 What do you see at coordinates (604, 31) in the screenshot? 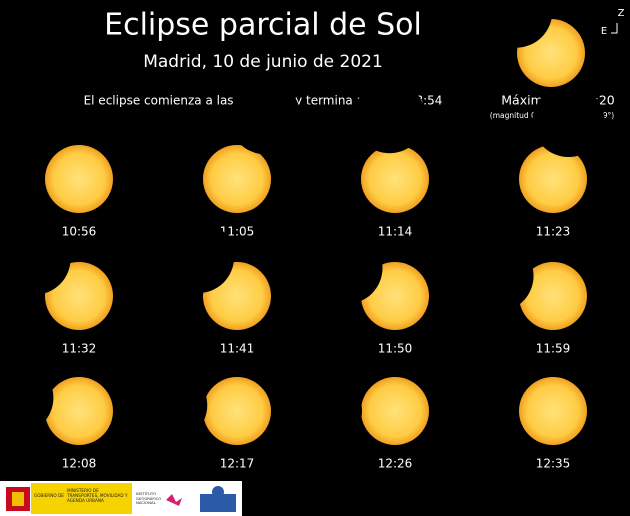
I see `compass-east: E` at bounding box center [604, 31].